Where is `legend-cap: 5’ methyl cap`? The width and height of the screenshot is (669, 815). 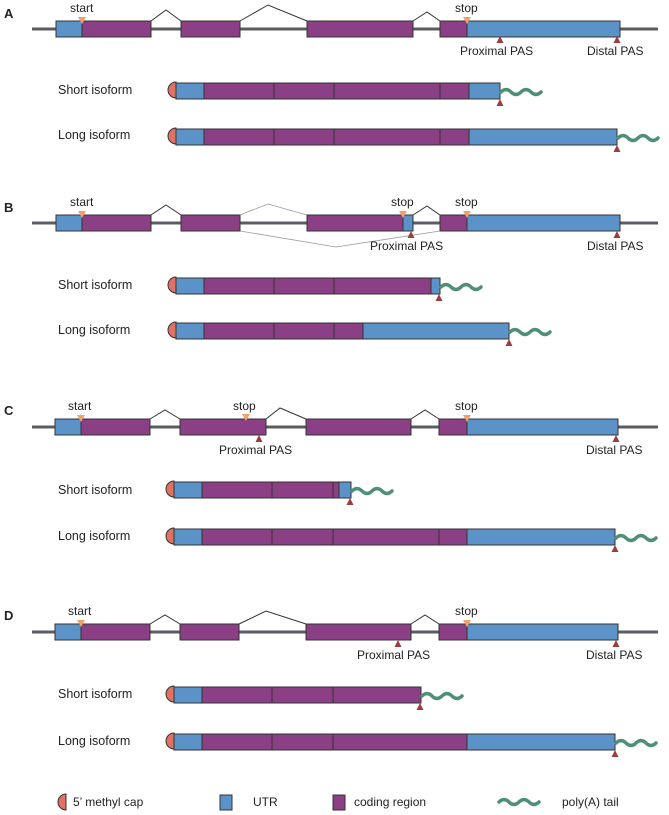
legend-cap: 5’ methyl cap is located at coordinates (100, 802).